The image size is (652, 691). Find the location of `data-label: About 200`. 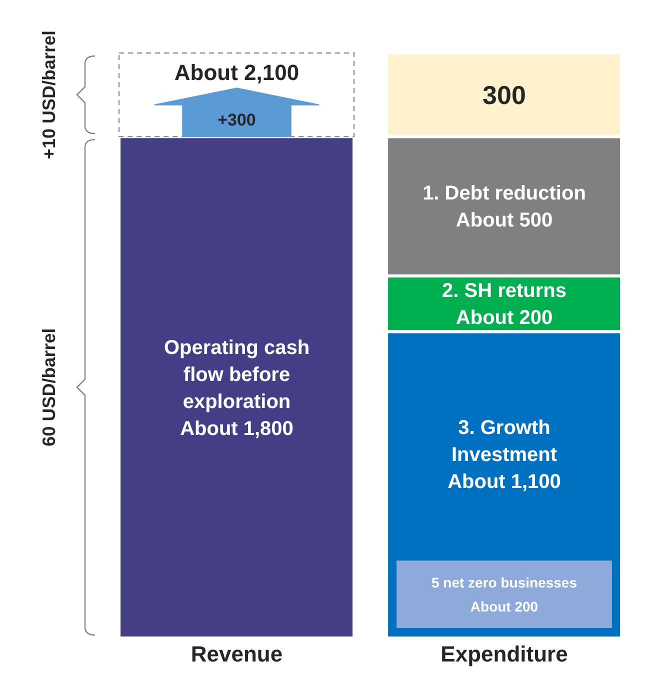

data-label: About 200 is located at coordinates (504, 318).